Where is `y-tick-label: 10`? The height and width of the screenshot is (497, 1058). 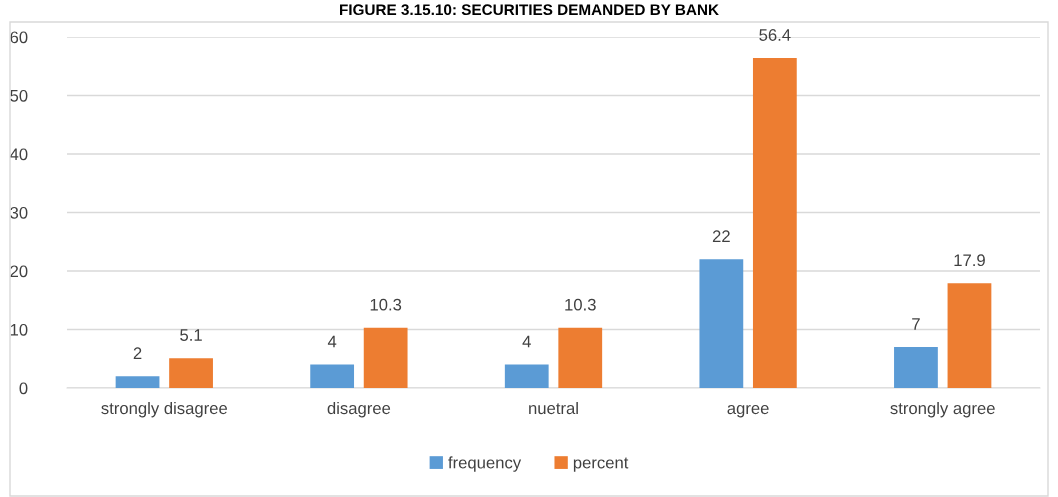
y-tick-label: 10 is located at coordinates (19, 329).